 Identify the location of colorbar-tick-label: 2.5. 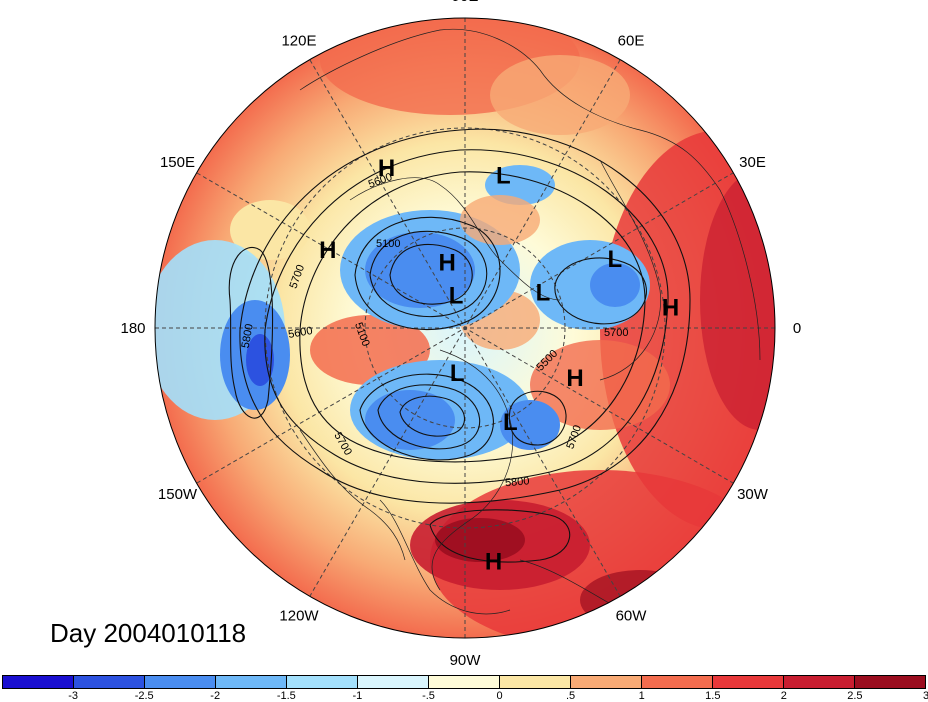
(855, 696).